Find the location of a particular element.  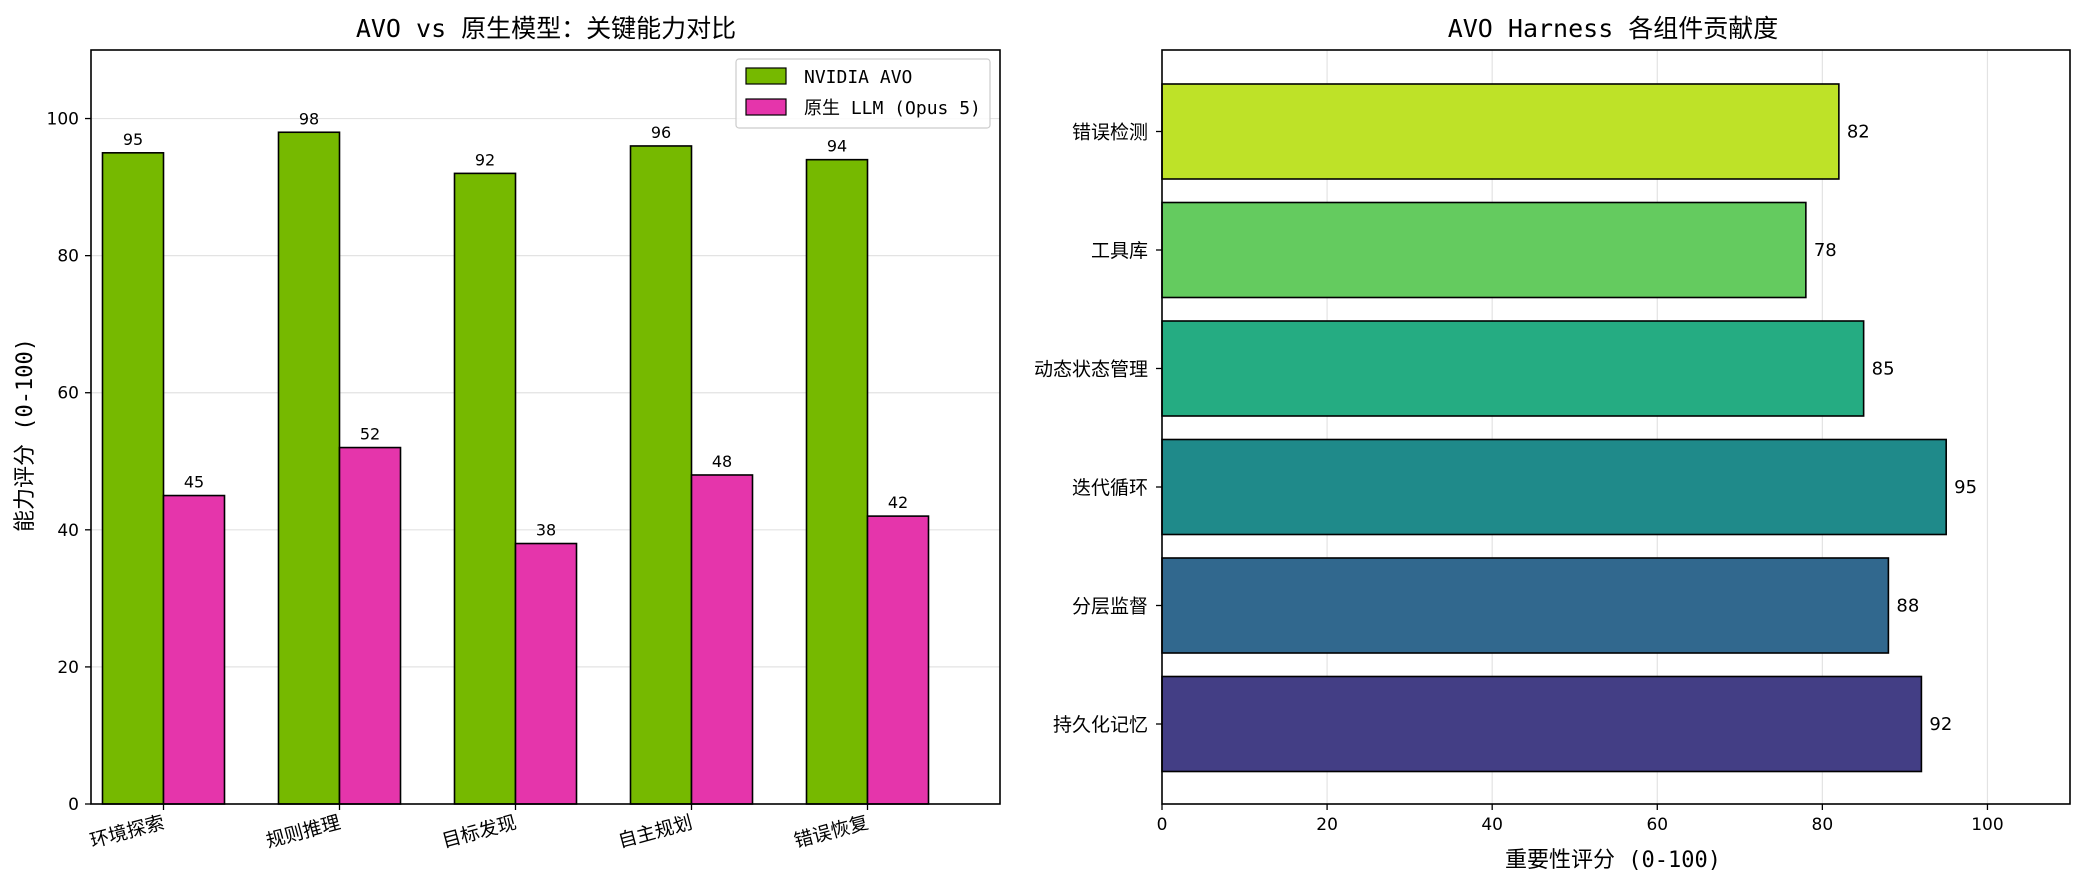

legend-swatch-nvidia-avo is located at coordinates (766, 76).